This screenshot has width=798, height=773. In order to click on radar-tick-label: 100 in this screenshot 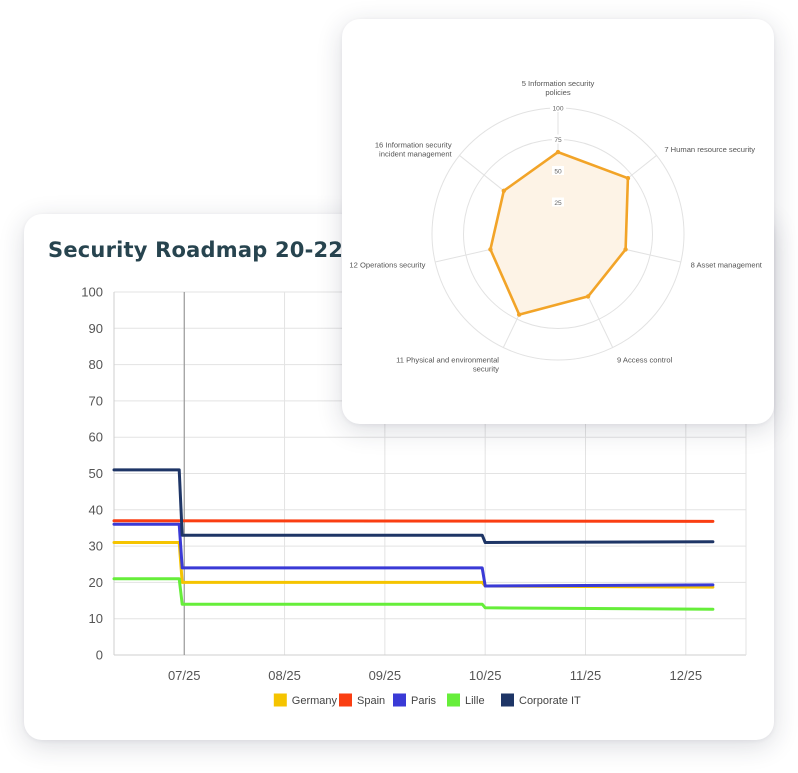, I will do `click(557, 108)`.